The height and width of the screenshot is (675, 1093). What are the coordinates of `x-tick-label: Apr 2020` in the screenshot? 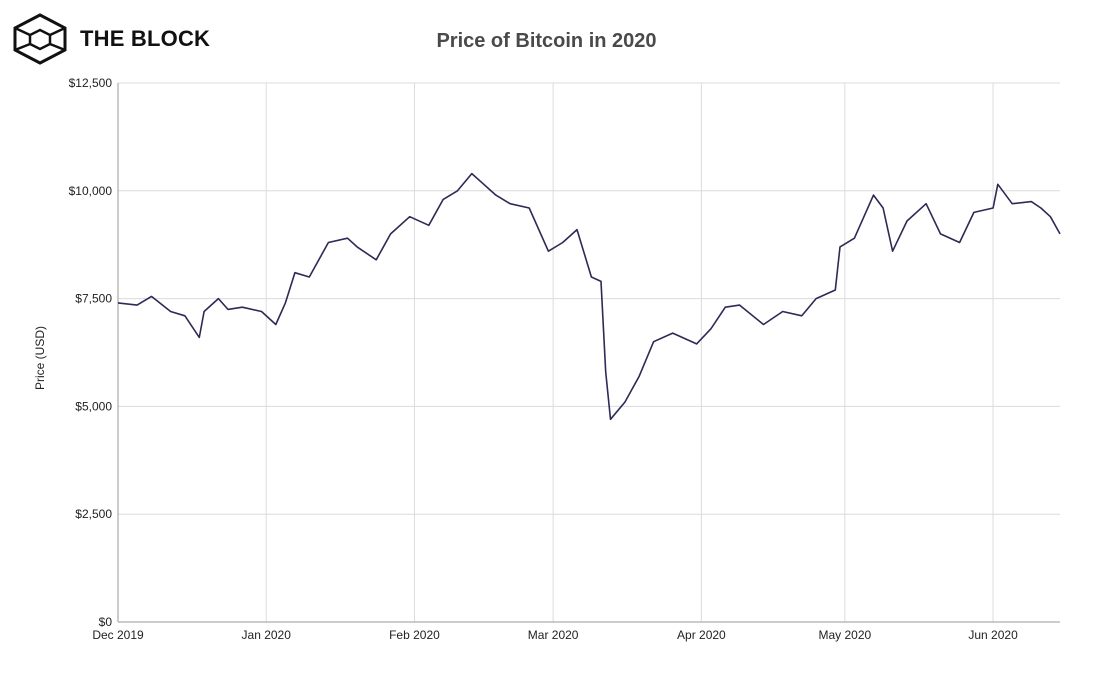 It's located at (701, 635).